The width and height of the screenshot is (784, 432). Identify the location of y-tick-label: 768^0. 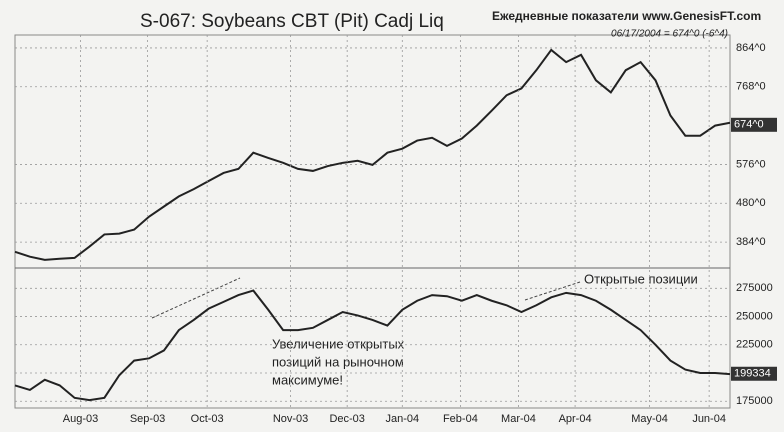
(751, 87).